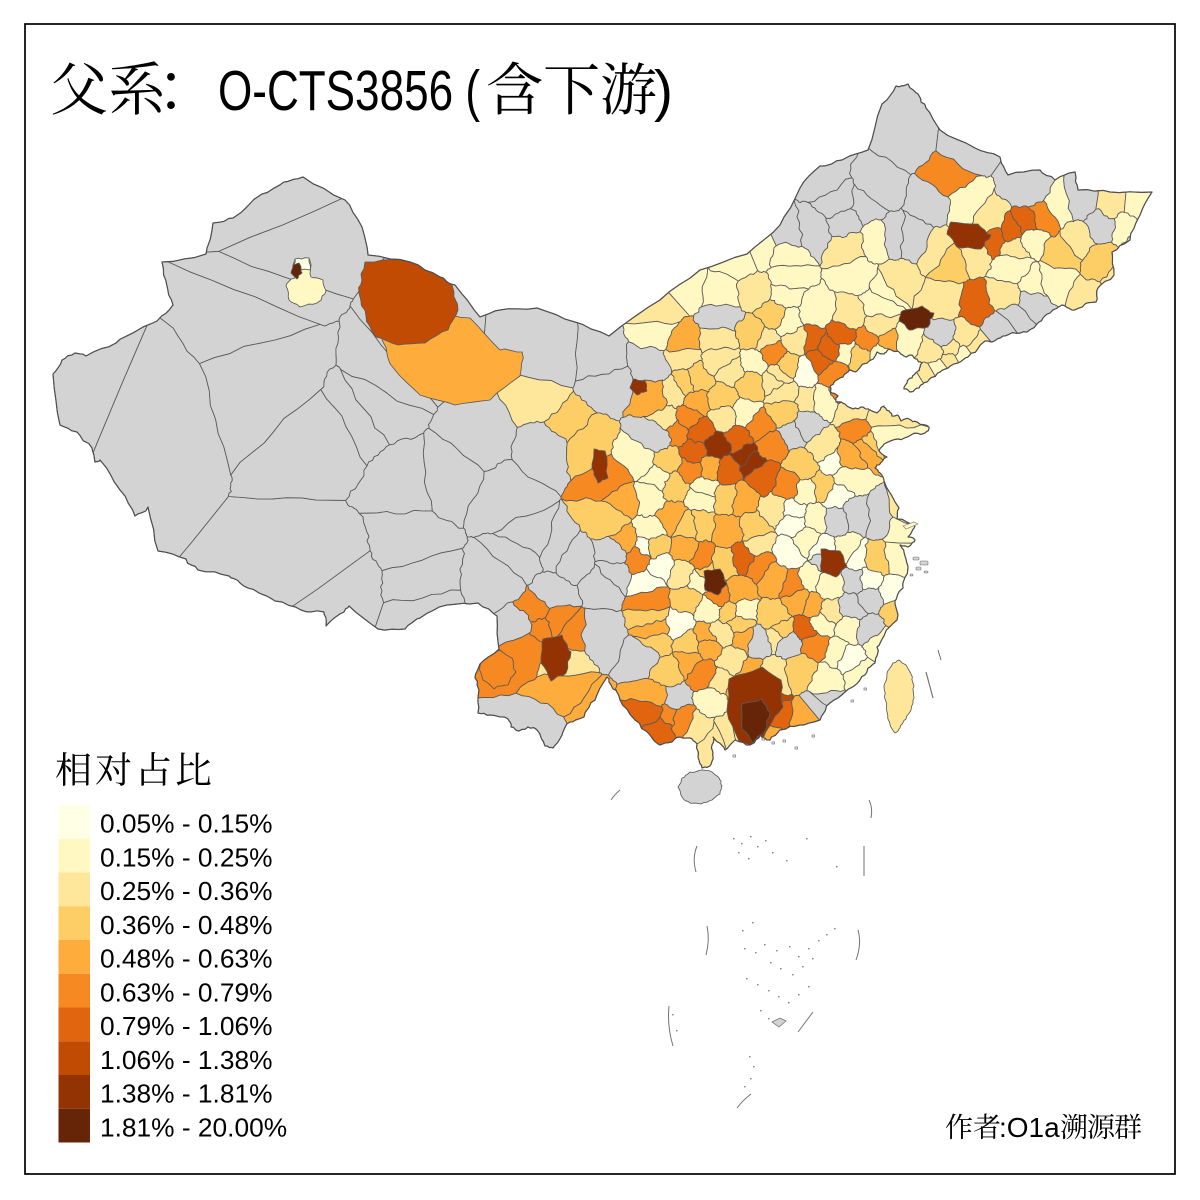 This screenshot has width=1200, height=1200. I want to click on svg-text: 0.63% - 0.79%, so click(186, 992).